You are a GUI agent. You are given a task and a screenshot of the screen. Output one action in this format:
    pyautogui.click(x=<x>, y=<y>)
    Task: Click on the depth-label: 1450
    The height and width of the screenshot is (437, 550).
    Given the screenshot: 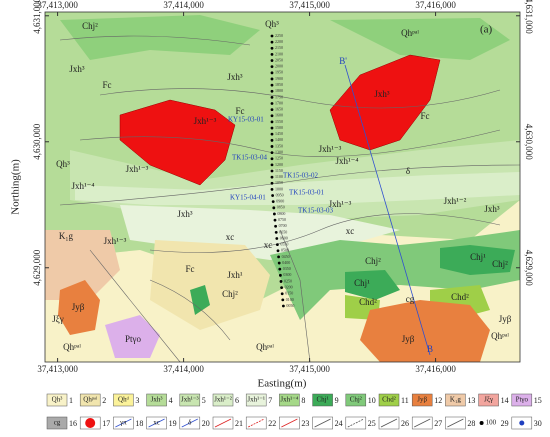 What is the action you would take?
    pyautogui.click(x=279, y=133)
    